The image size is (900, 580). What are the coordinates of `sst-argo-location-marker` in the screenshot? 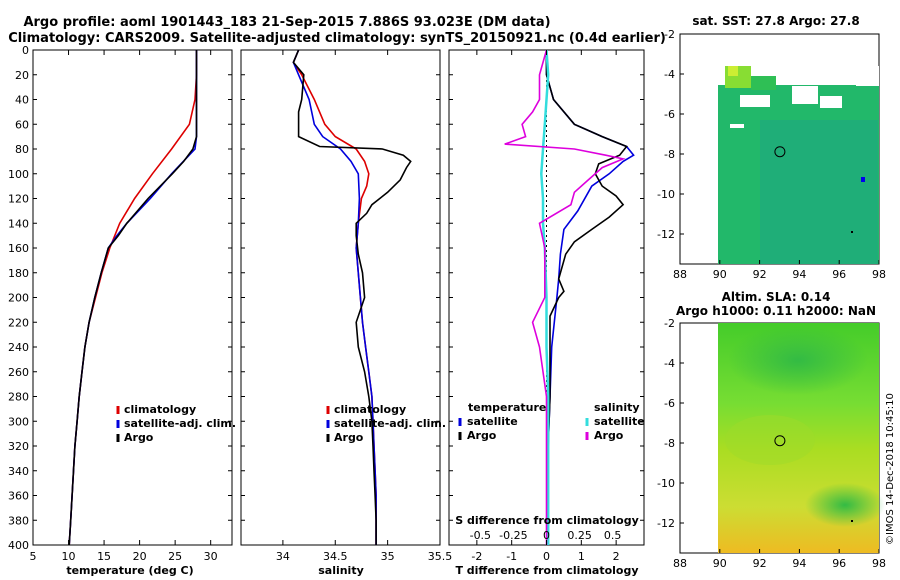 It's located at (780, 152).